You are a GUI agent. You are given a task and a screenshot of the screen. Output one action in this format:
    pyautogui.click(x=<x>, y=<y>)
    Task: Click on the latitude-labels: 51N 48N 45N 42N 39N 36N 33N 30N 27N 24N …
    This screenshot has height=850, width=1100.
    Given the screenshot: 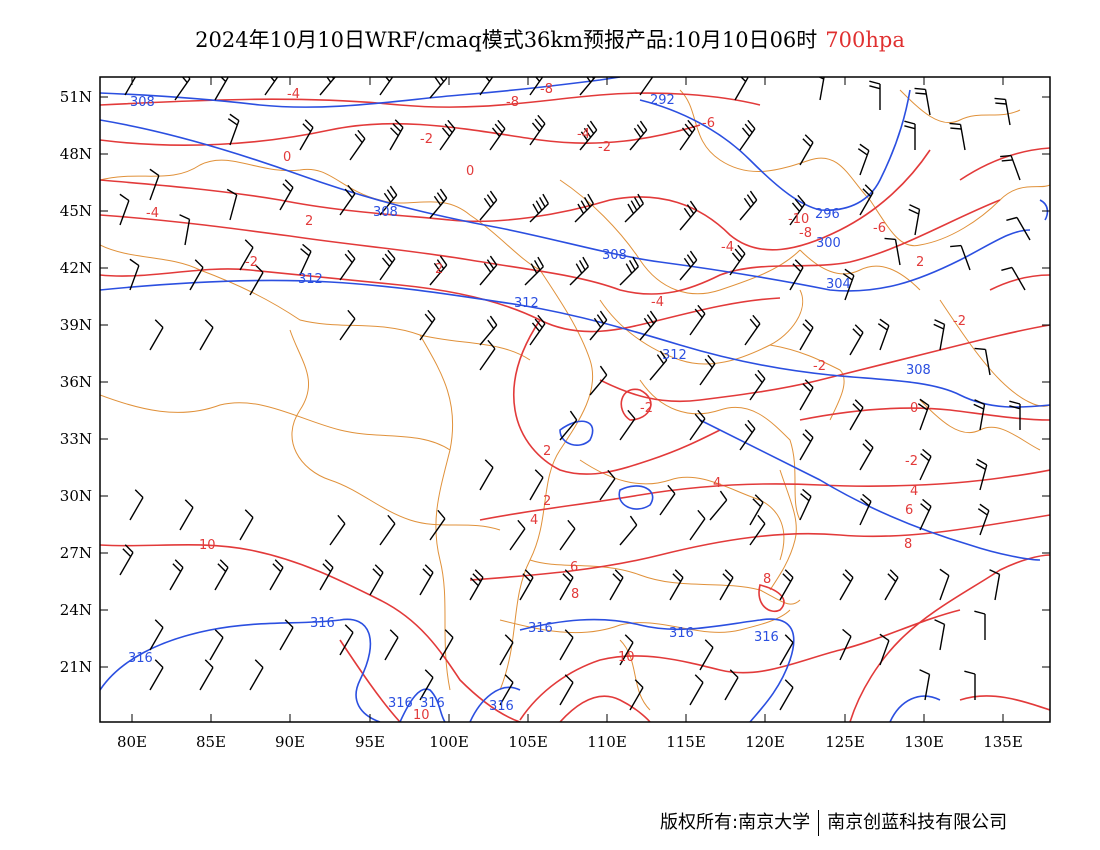 What is the action you would take?
    pyautogui.click(x=76, y=382)
    